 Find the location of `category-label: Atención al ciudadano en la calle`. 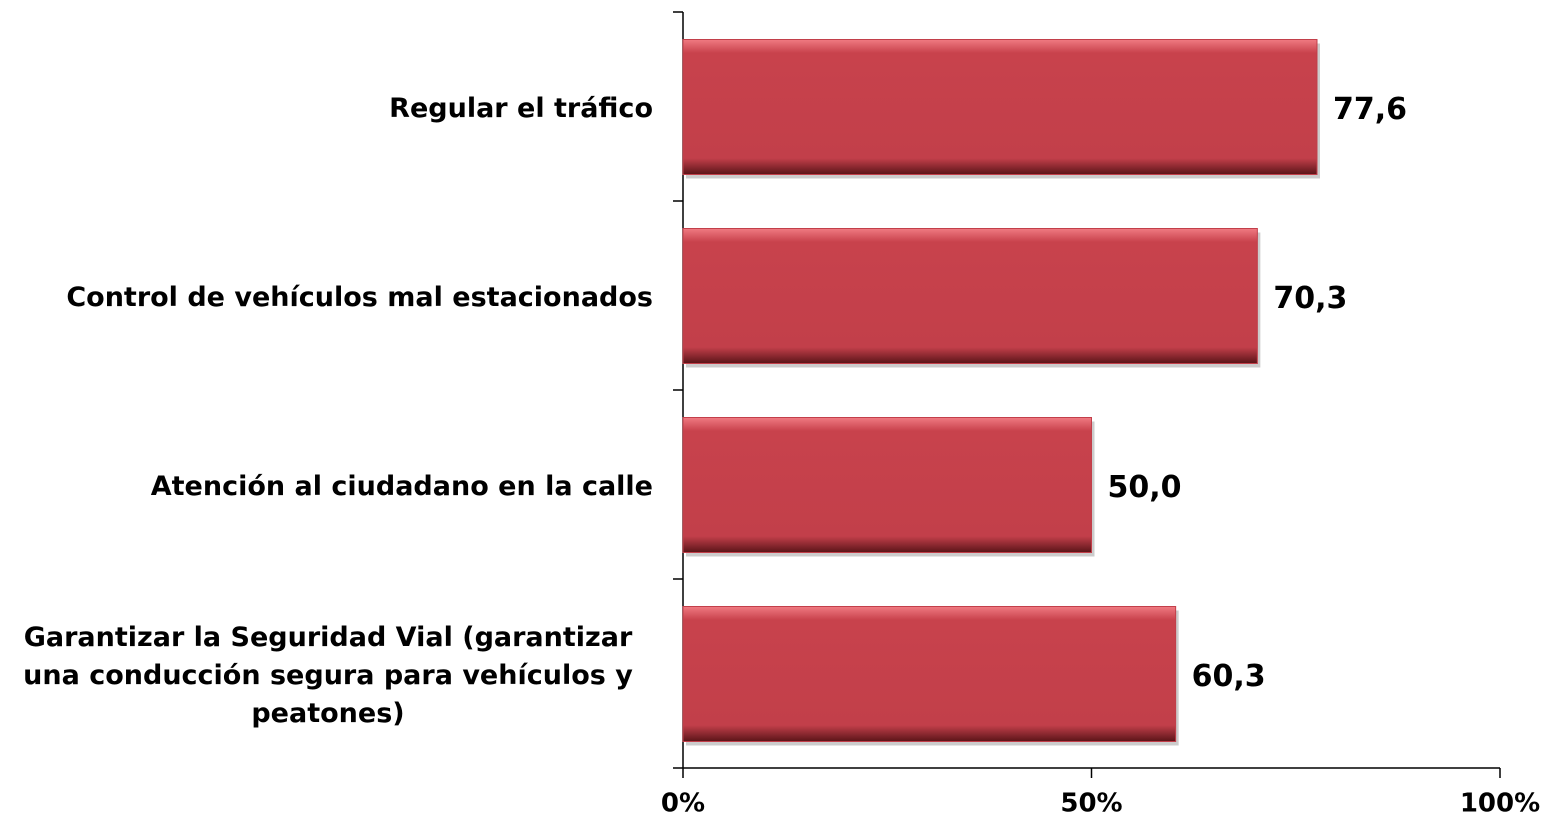

category-label: Atención al ciudadano en la calle is located at coordinates (401, 486).